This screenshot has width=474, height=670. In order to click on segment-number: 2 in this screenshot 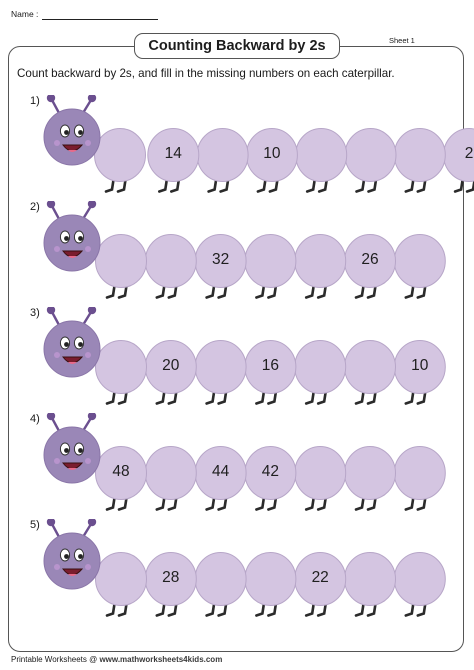, I will do `click(469, 153)`.